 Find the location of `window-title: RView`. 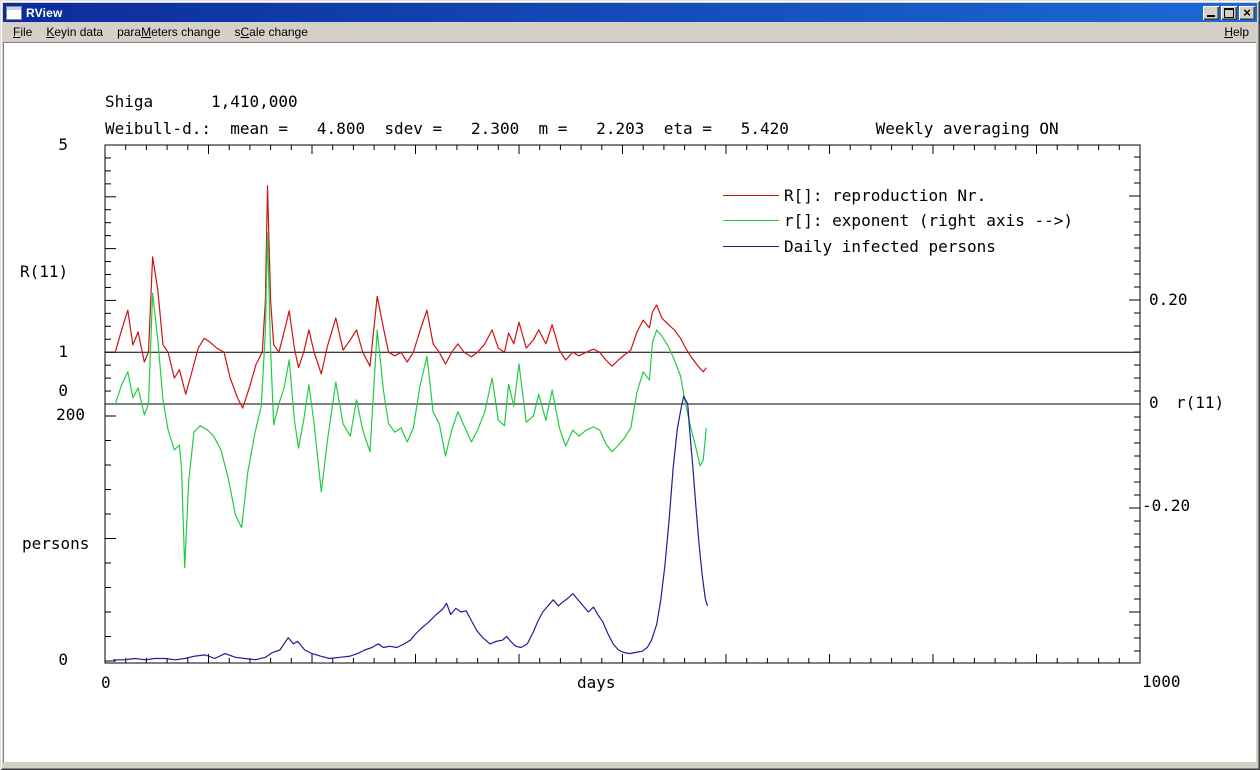

window-title: RView is located at coordinates (44, 12).